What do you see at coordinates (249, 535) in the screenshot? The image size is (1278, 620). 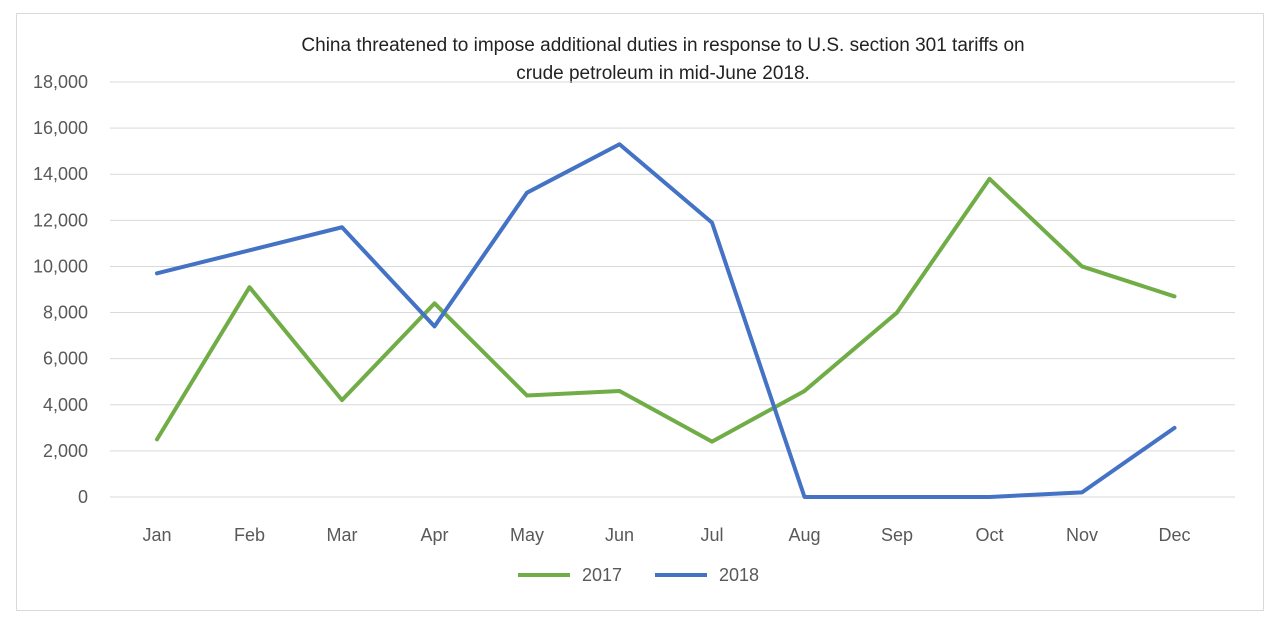 I see `x-tick-label: Feb` at bounding box center [249, 535].